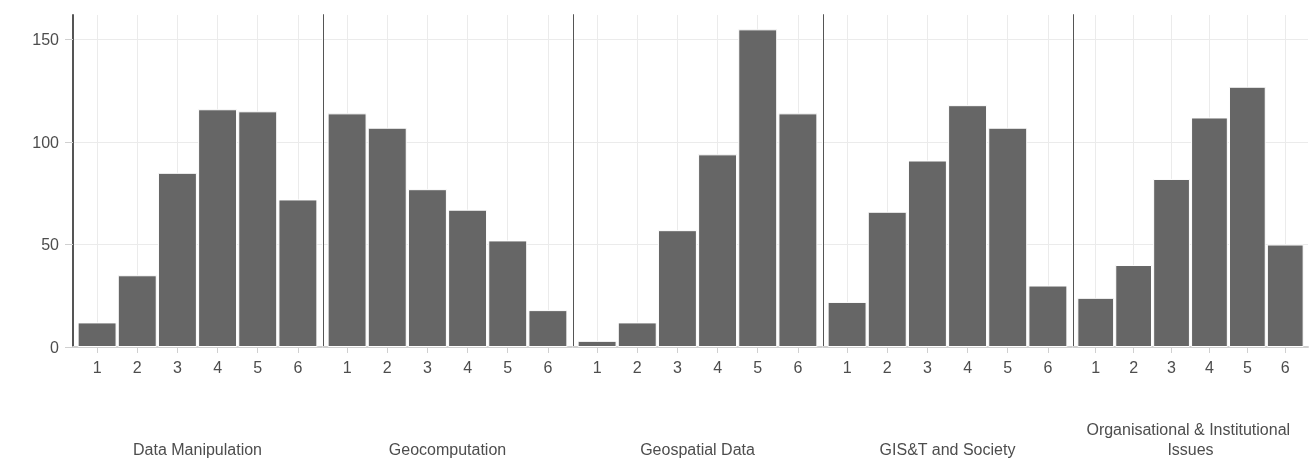 This screenshot has width=1309, height=469. Describe the element at coordinates (55, 347) in the screenshot. I see `y-tick-label: 0` at that location.